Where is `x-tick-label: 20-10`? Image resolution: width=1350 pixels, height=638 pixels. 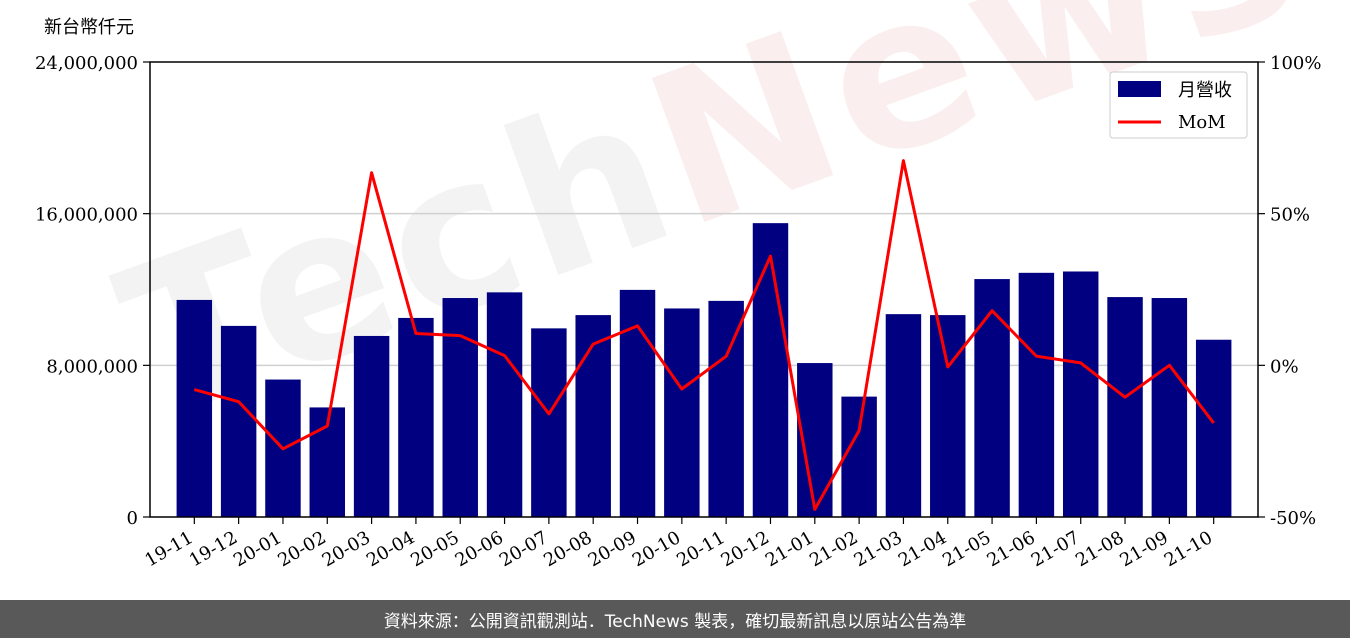
x-tick-label: 20-10 is located at coordinates (656, 549).